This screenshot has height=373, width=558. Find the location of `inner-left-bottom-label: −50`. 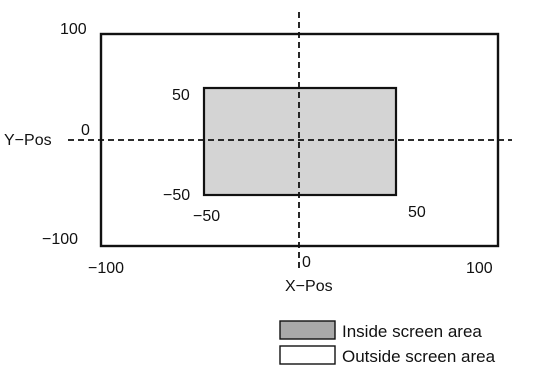

inner-left-bottom-label: −50 is located at coordinates (206, 216).